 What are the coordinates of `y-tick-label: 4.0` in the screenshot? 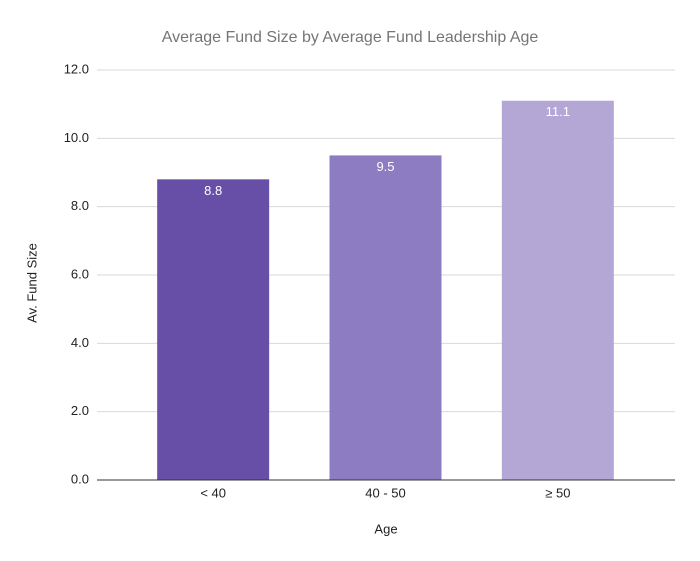 It's located at (80, 342).